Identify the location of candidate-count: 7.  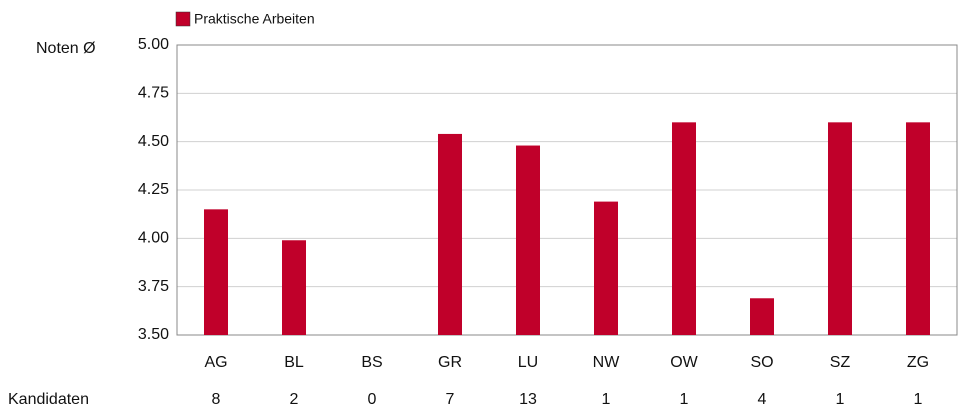
(450, 399).